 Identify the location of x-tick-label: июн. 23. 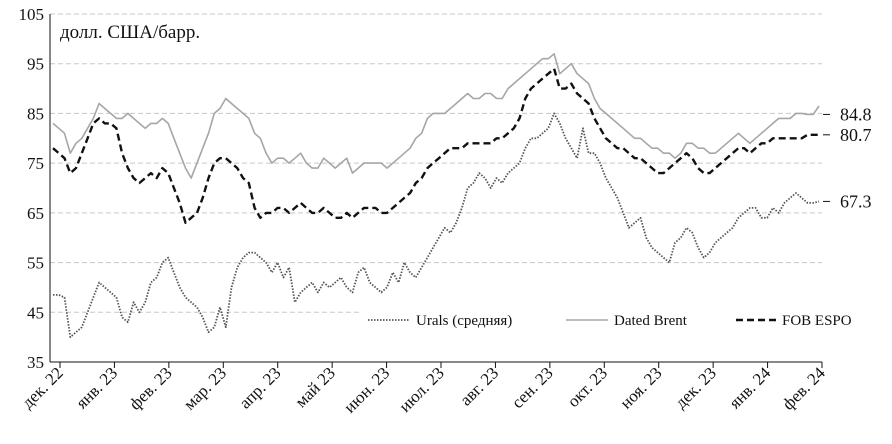
(366, 389).